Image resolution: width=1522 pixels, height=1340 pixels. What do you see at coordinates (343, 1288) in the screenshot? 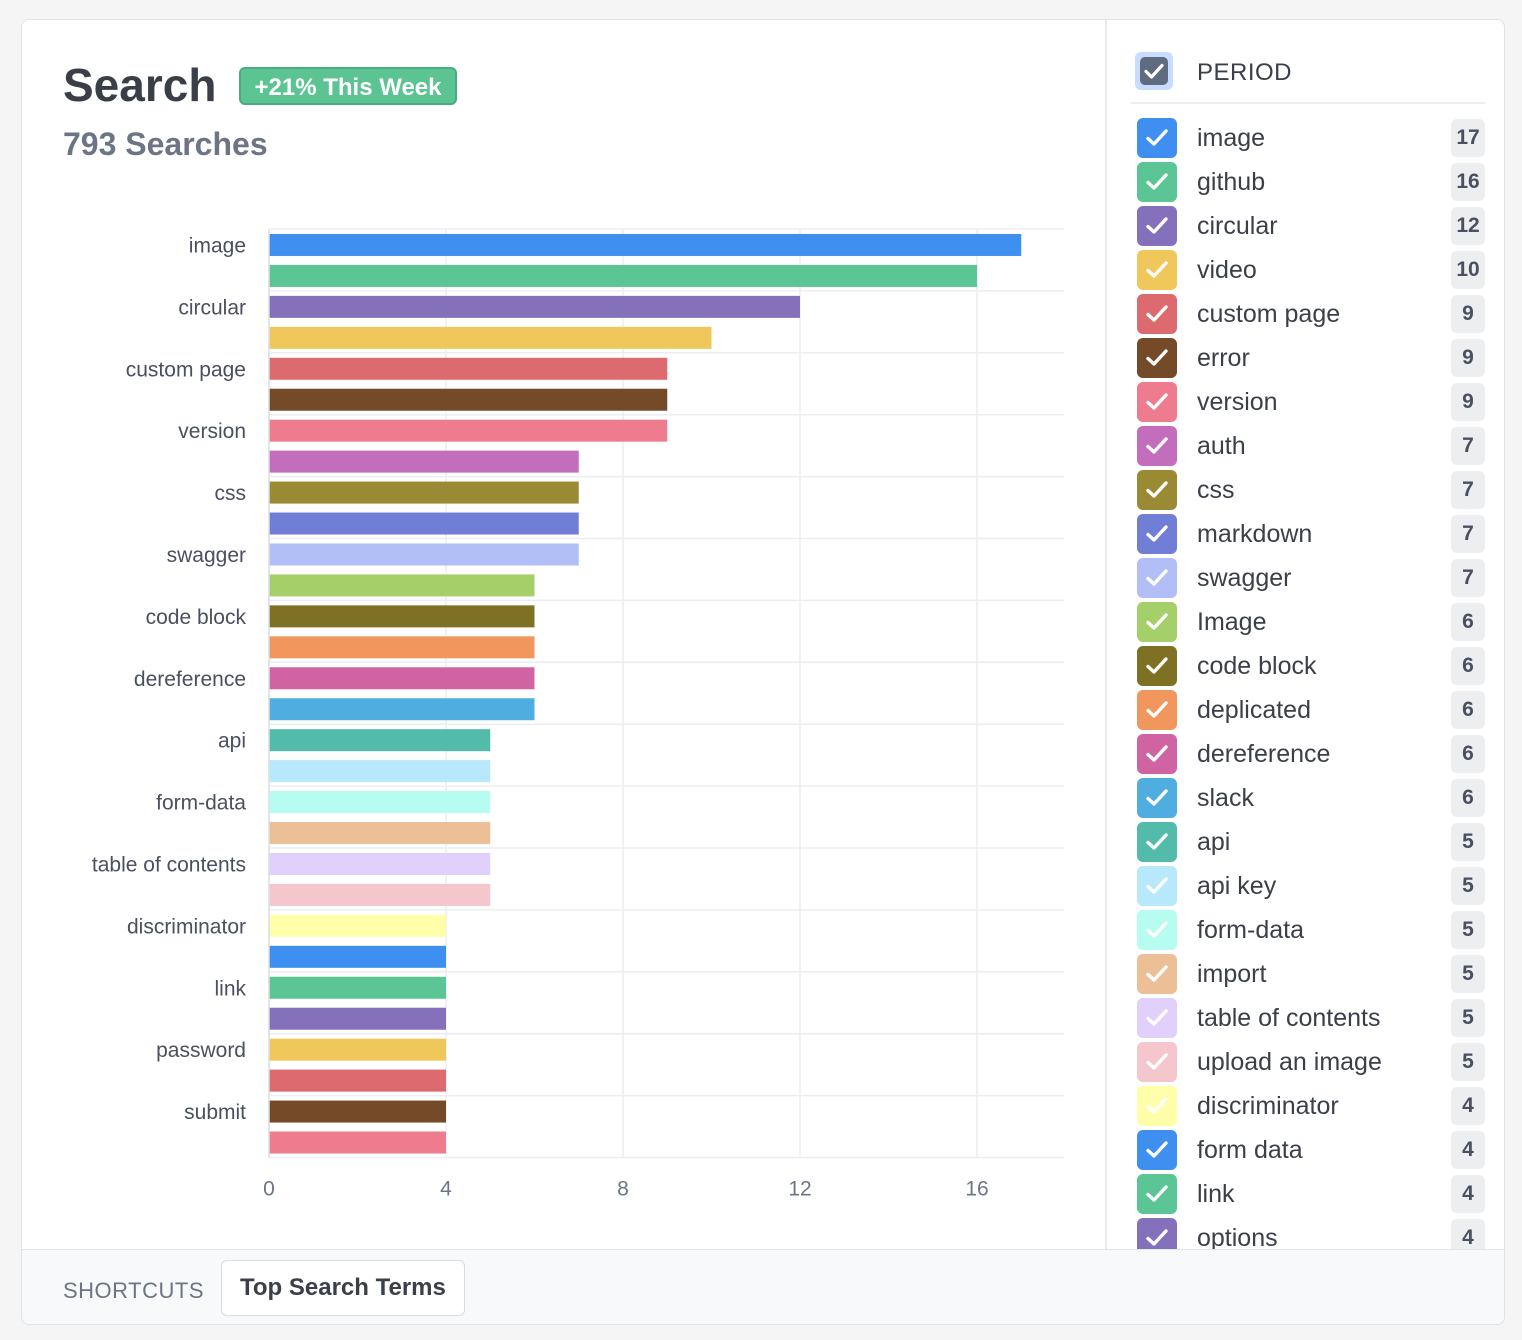
I see `top-search-terms-button: Top Search Terms` at bounding box center [343, 1288].